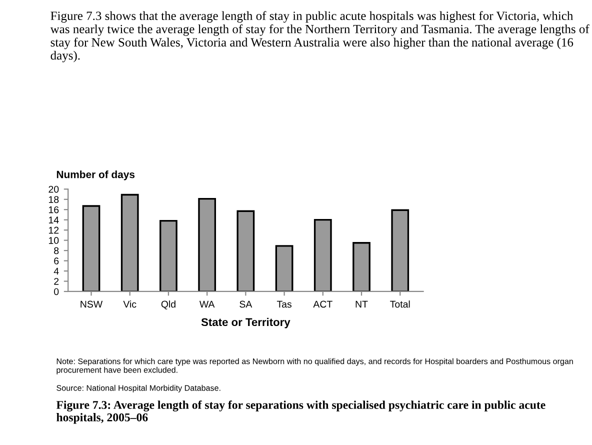 This screenshot has width=592, height=445. I want to click on x-tick-label: ACT, so click(322, 304).